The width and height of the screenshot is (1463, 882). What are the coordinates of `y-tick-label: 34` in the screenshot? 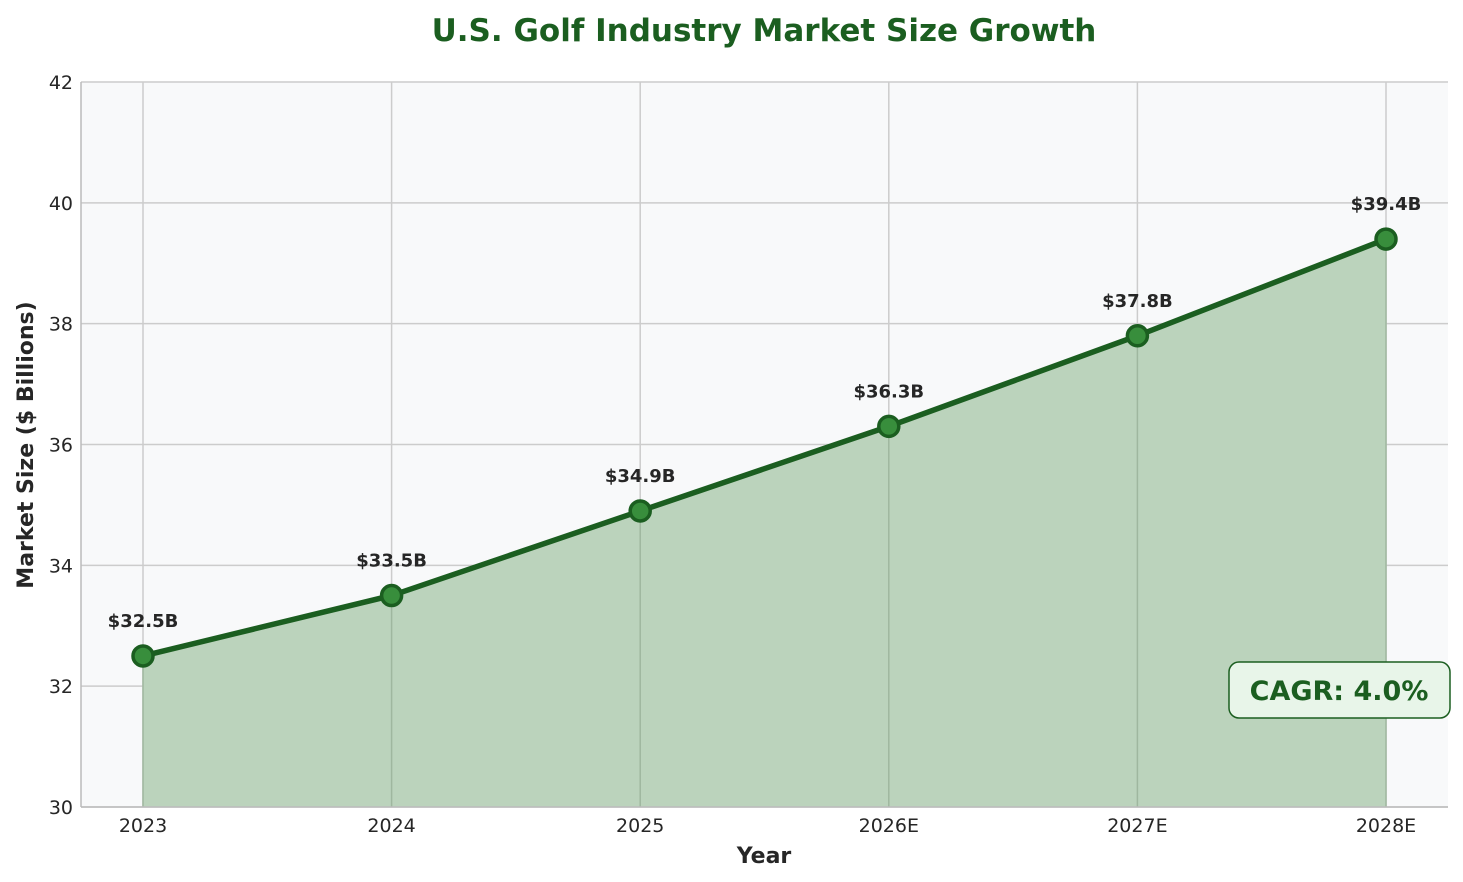 It's located at (61, 566).